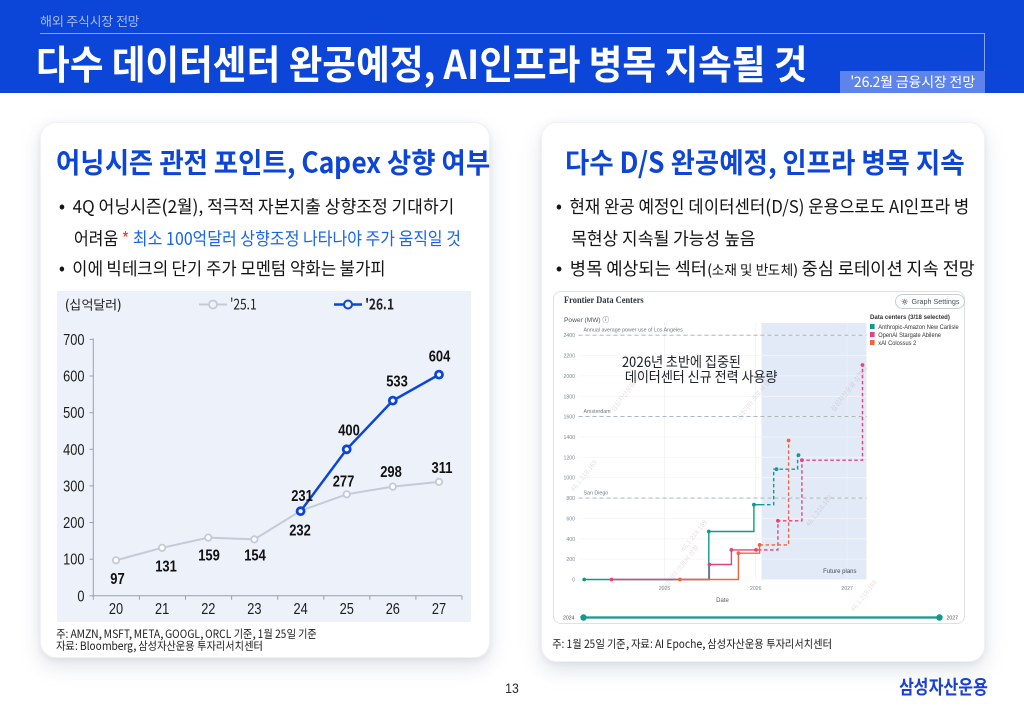  What do you see at coordinates (569, 619) in the screenshot?
I see `svg-text: 2024` at bounding box center [569, 619].